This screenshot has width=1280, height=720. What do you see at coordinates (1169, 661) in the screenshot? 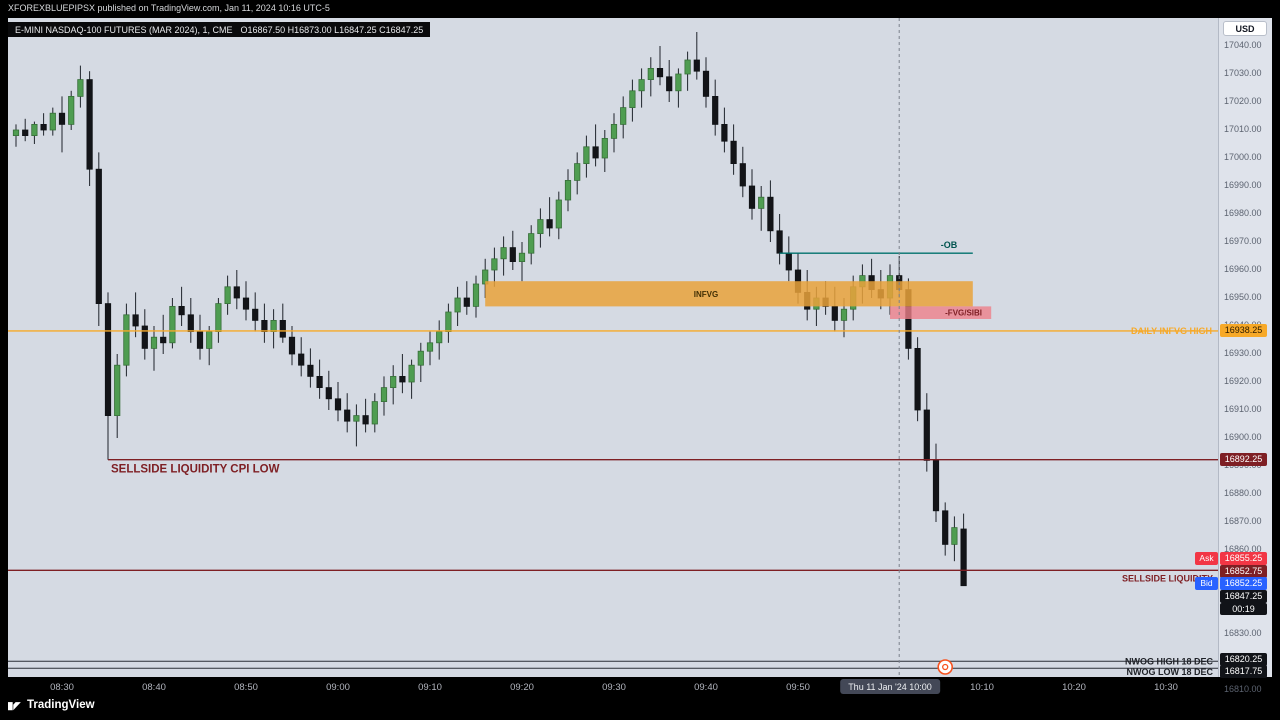
I see `nwog-high-line-label: NWOG HIGH 18 DEC` at bounding box center [1169, 661].